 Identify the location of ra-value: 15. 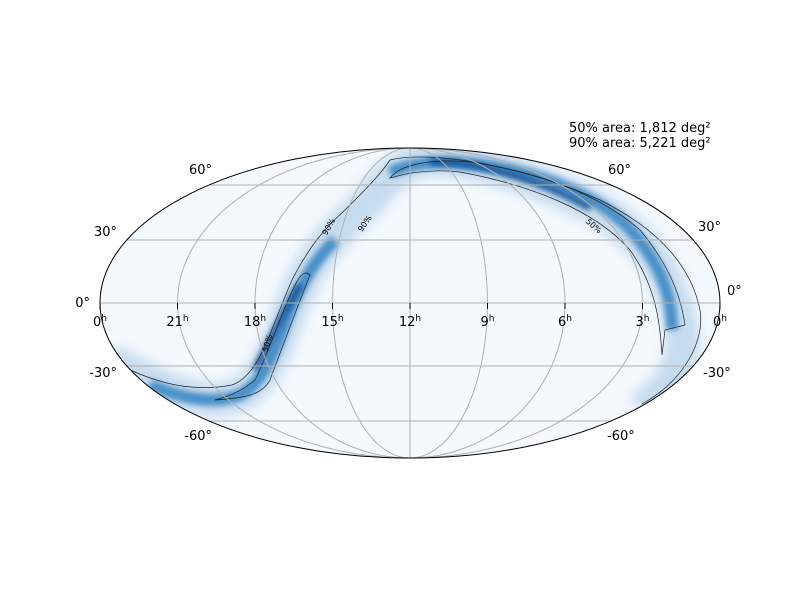
(329, 322).